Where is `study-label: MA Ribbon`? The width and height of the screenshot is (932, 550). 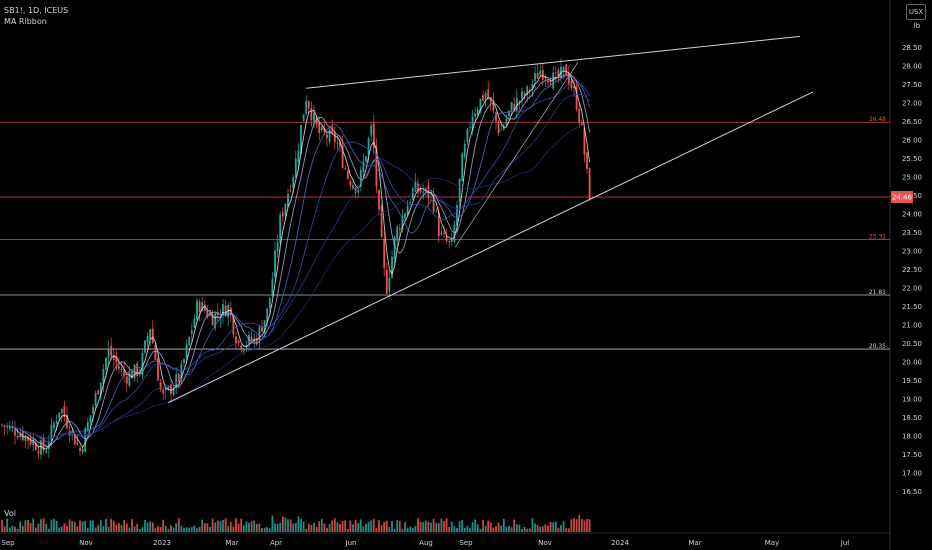 study-label: MA Ribbon is located at coordinates (25, 21).